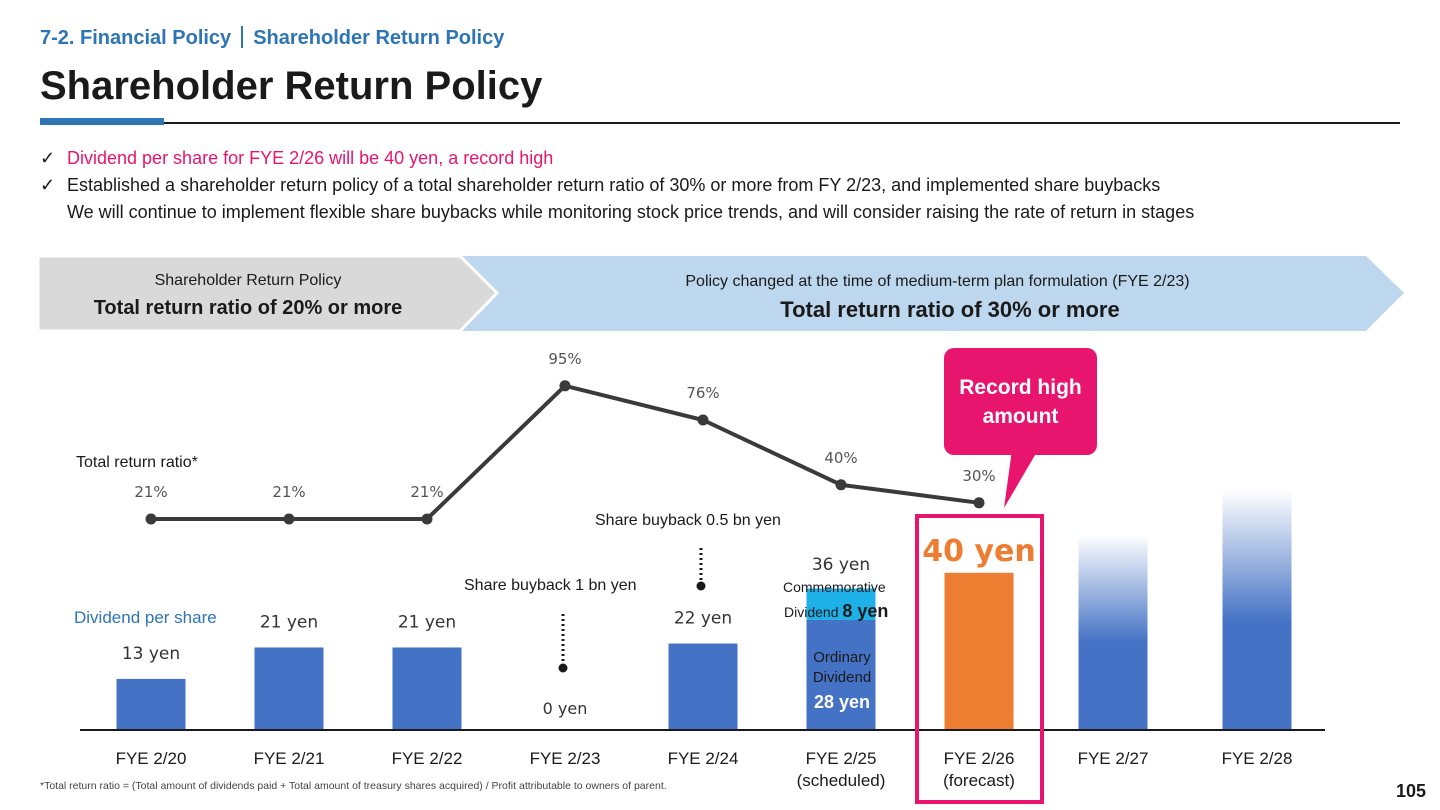 Image resolution: width=1440 pixels, height=810 pixels. I want to click on buyback-1-dot, so click(563, 668).